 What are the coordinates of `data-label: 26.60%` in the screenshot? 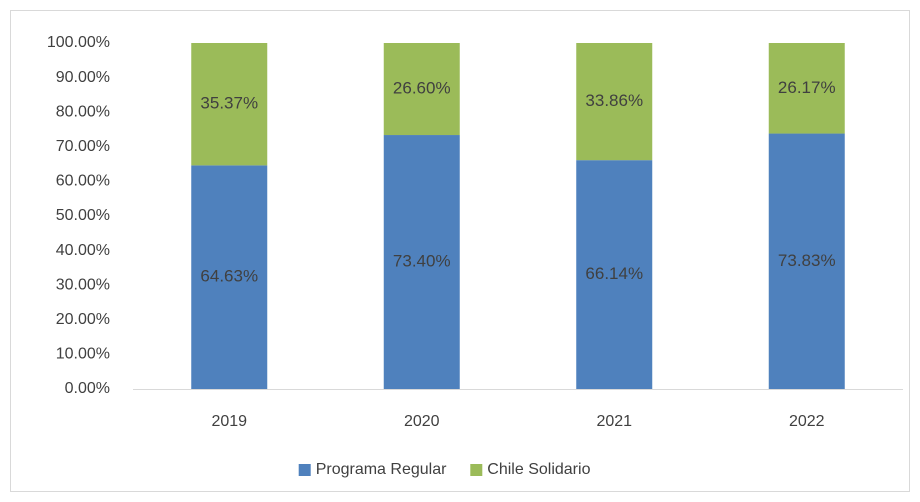 It's located at (422, 88).